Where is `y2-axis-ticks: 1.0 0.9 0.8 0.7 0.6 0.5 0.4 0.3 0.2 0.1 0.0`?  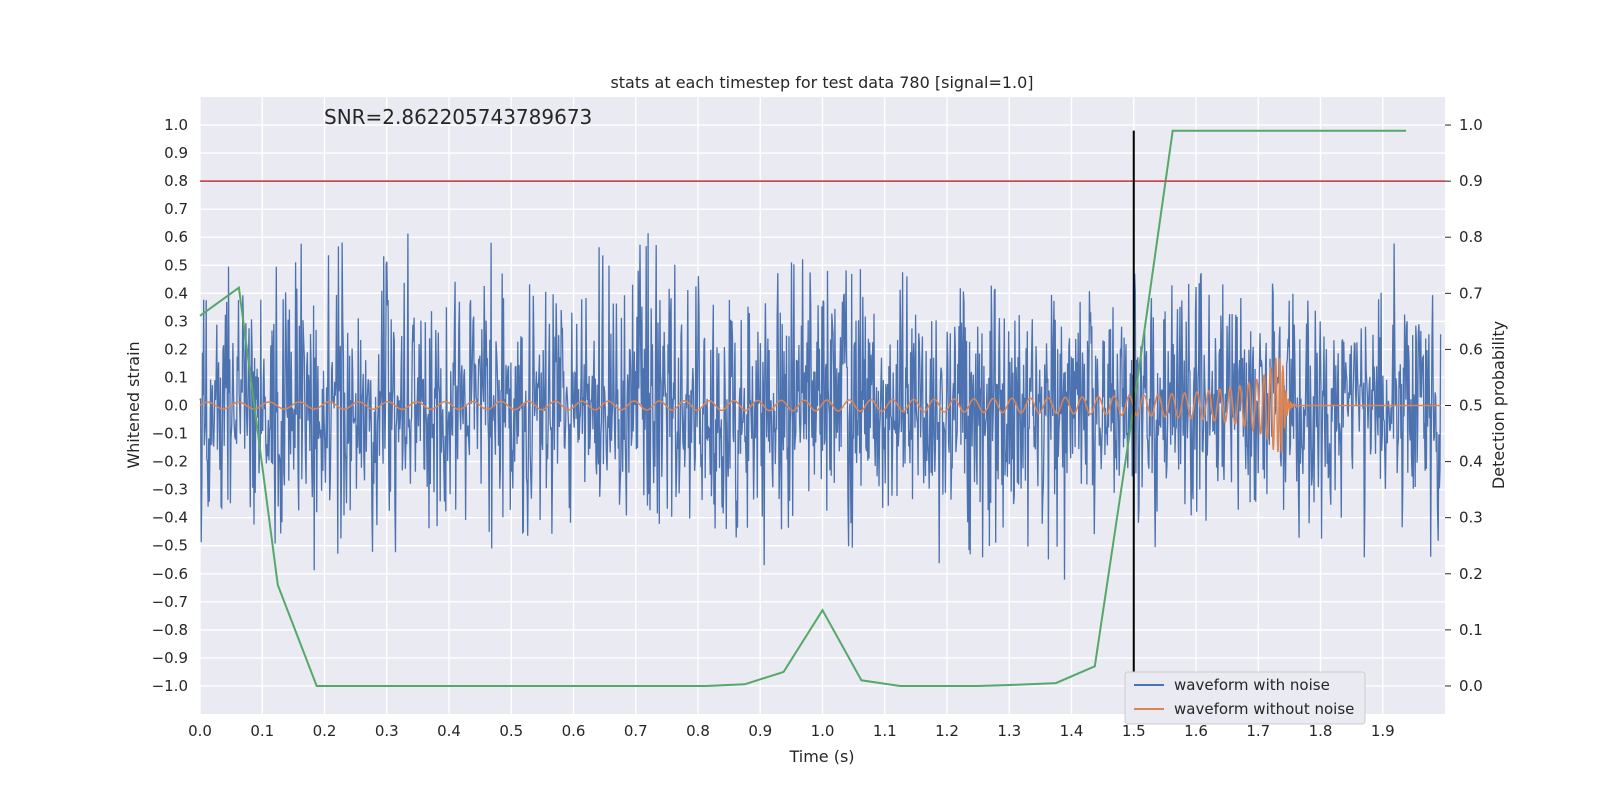 y2-axis-ticks: 1.0 0.9 0.8 0.7 0.6 0.5 0.4 0.3 0.2 0.1 0.0 is located at coordinates (1464, 405).